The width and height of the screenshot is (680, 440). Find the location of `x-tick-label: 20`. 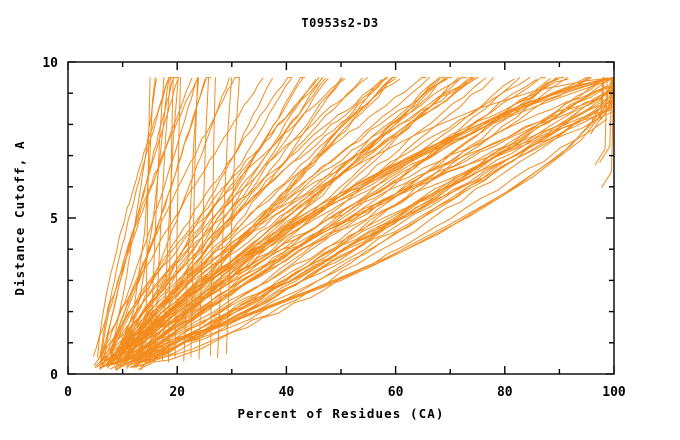

x-tick-label: 20 is located at coordinates (177, 392).